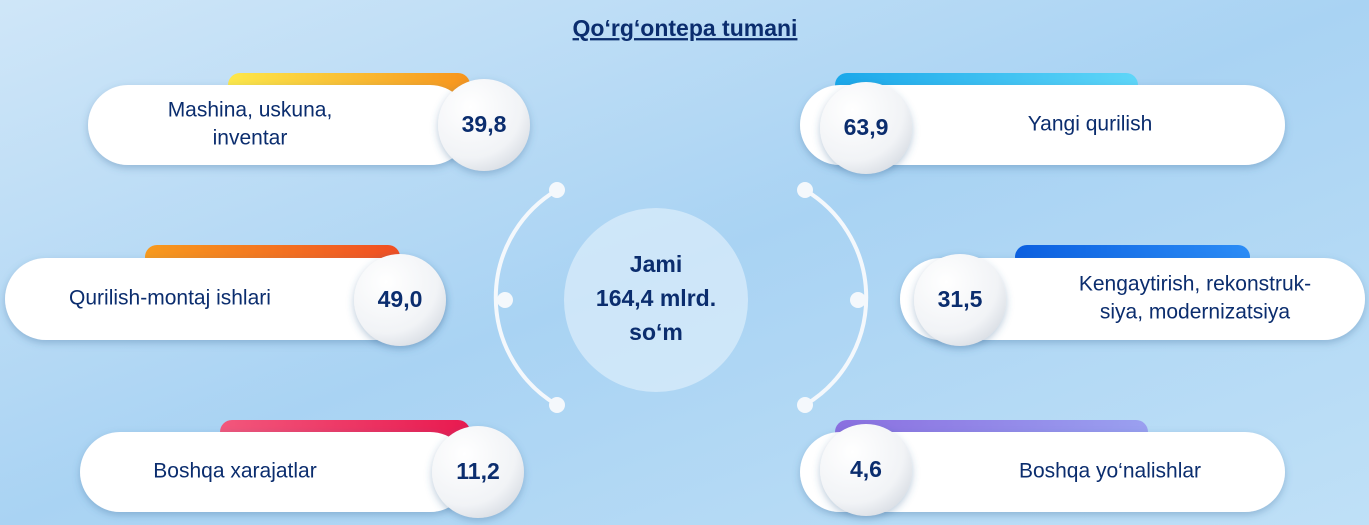 Image resolution: width=1369 pixels, height=525 pixels. Describe the element at coordinates (526, 297) in the screenshot. I see `left-arc` at that location.